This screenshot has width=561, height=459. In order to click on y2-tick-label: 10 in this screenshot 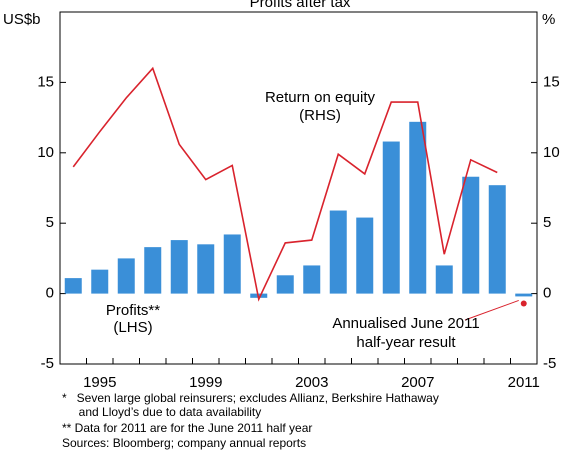, I will do `click(551, 152)`.